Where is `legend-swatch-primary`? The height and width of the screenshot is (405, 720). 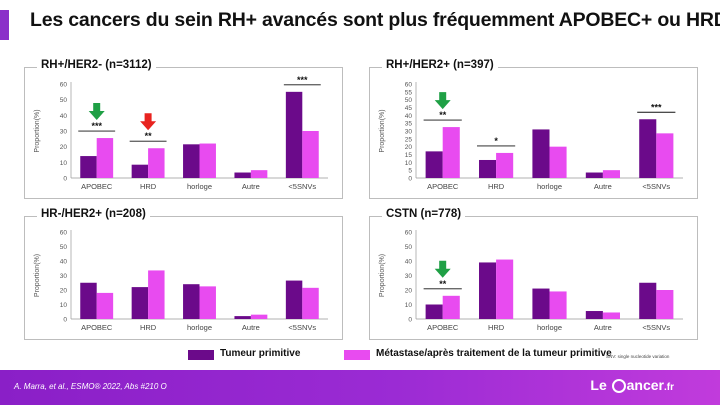
legend-swatch-primary is located at coordinates (201, 355).